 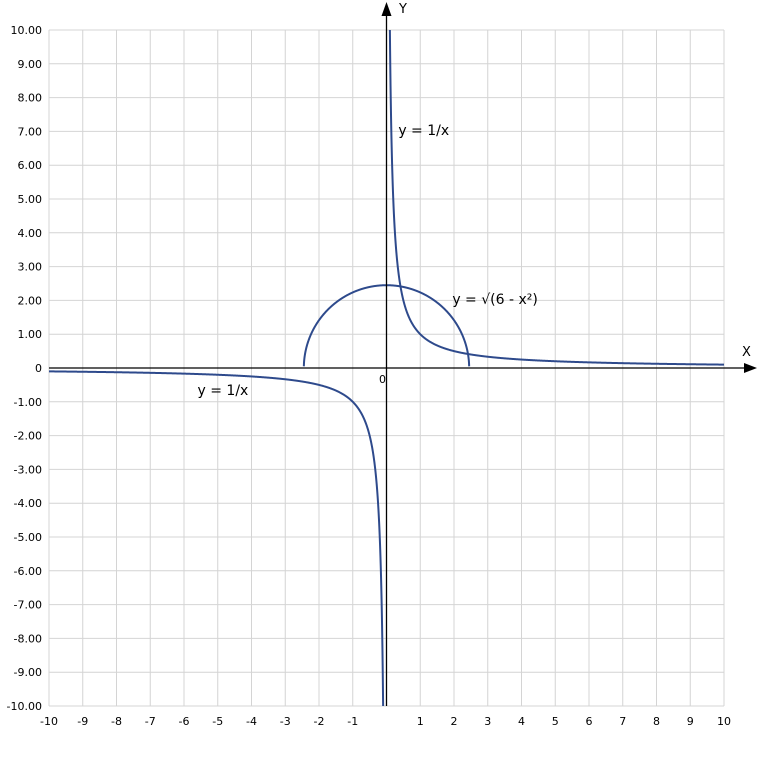 I want to click on x-tick-label: -3, so click(x=285, y=721).